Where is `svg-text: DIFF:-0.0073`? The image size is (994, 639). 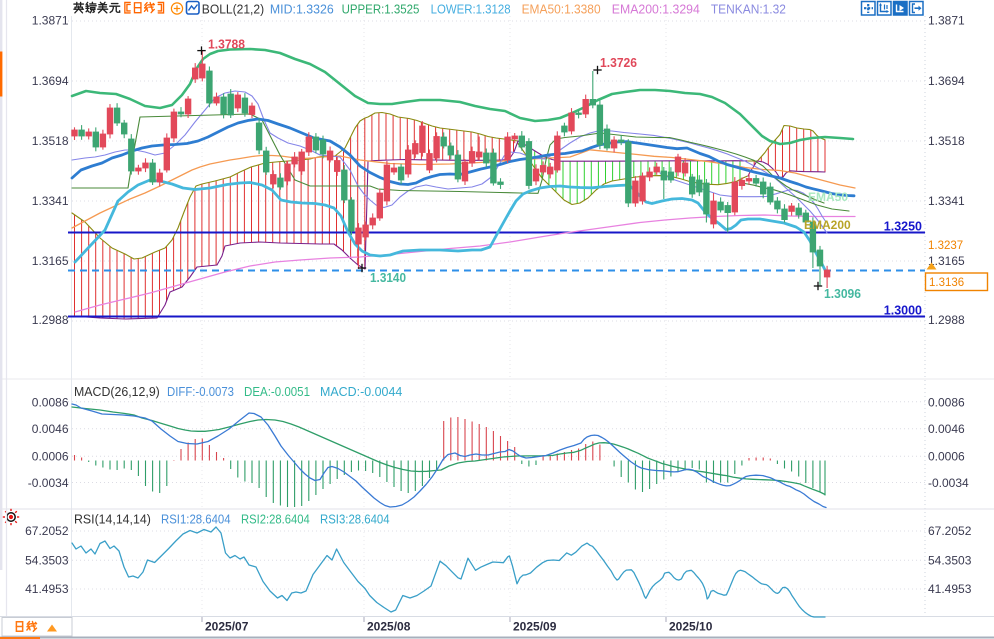 svg-text: DIFF:-0.0073 is located at coordinates (200, 391).